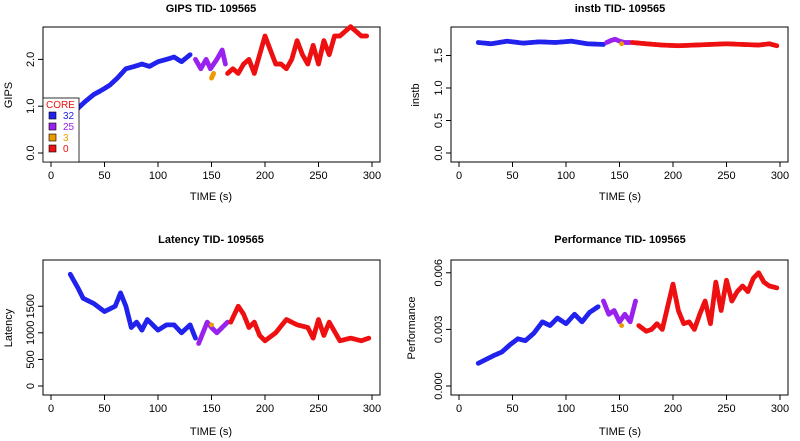 This screenshot has width=800, height=441. What do you see at coordinates (439, 330) in the screenshot?
I see `performance-y-tick-label: 0.003` at bounding box center [439, 330].